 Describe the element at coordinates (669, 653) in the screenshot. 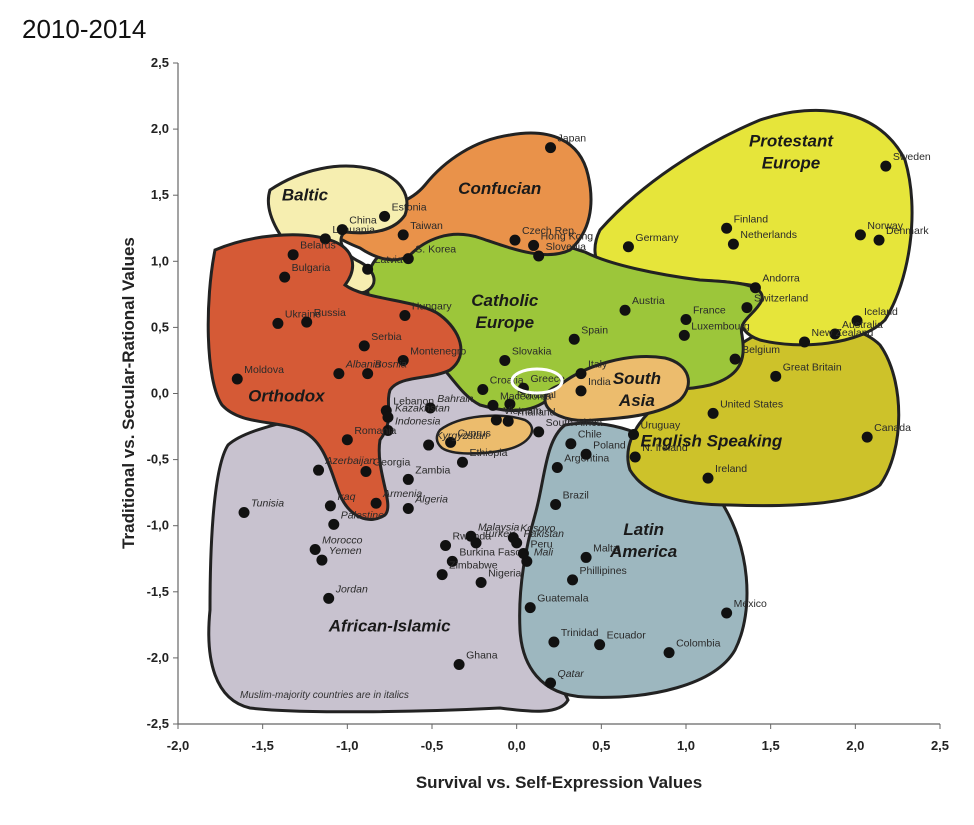

I see `point-colombia` at that location.